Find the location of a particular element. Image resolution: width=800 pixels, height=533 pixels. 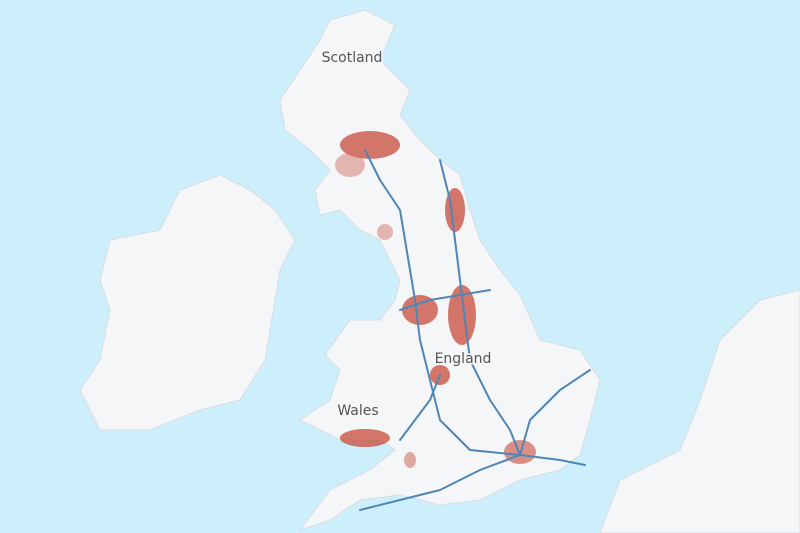

region-label: Scotland is located at coordinates (352, 58).